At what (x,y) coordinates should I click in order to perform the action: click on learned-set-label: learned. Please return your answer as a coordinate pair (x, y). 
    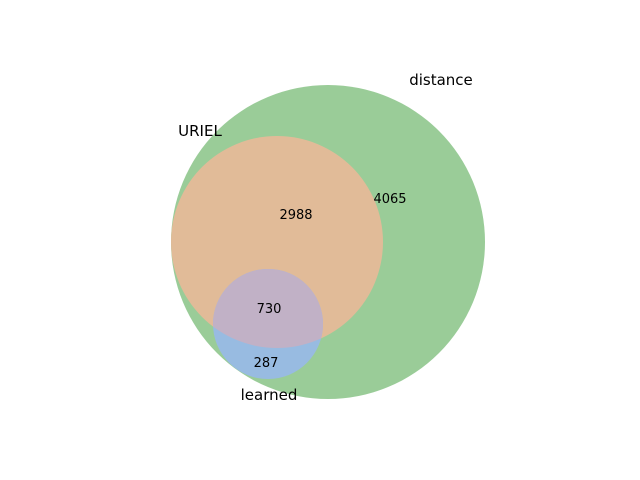
    Looking at the image, I should click on (269, 395).